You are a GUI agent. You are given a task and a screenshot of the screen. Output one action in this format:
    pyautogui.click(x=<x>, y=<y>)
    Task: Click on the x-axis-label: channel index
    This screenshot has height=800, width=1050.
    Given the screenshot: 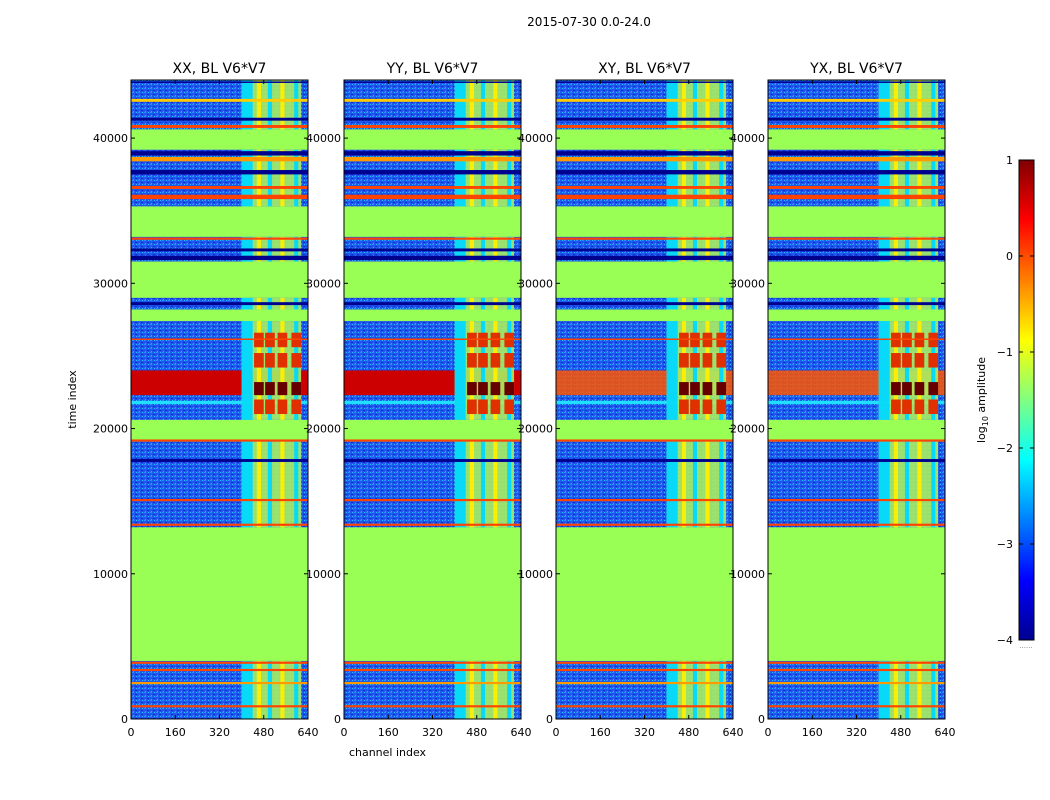 What is the action you would take?
    pyautogui.click(x=388, y=752)
    